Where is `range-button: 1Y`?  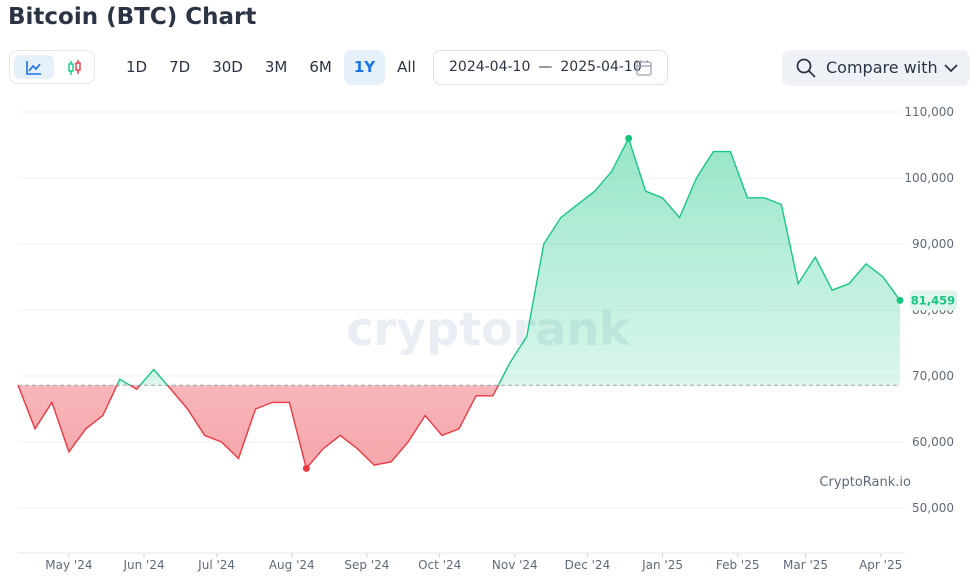
range-button: 1Y is located at coordinates (364, 67).